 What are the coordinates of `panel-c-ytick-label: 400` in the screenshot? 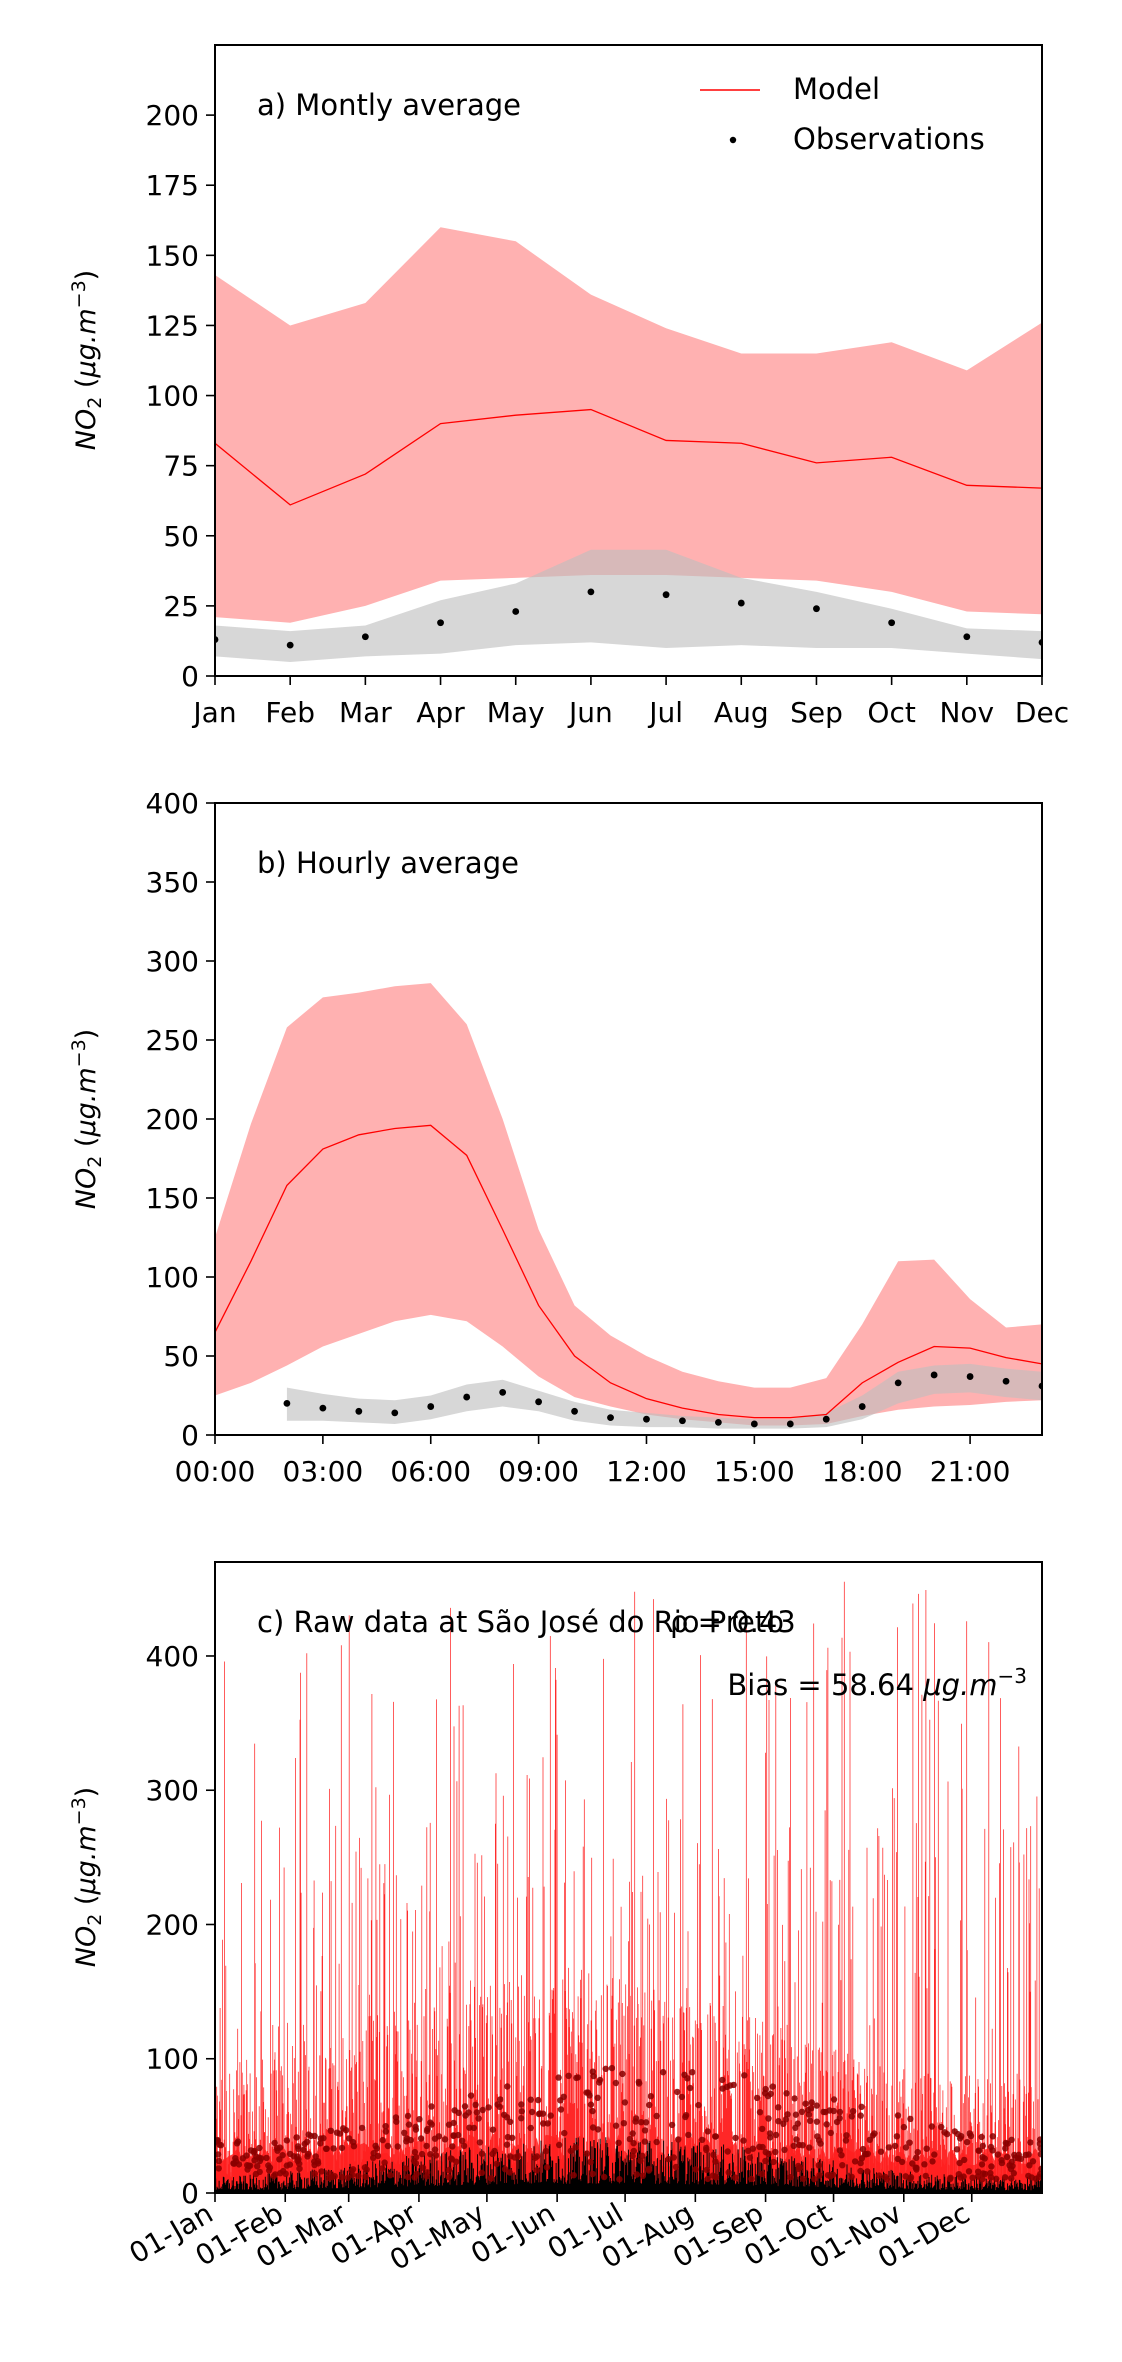 It's located at (172, 1656).